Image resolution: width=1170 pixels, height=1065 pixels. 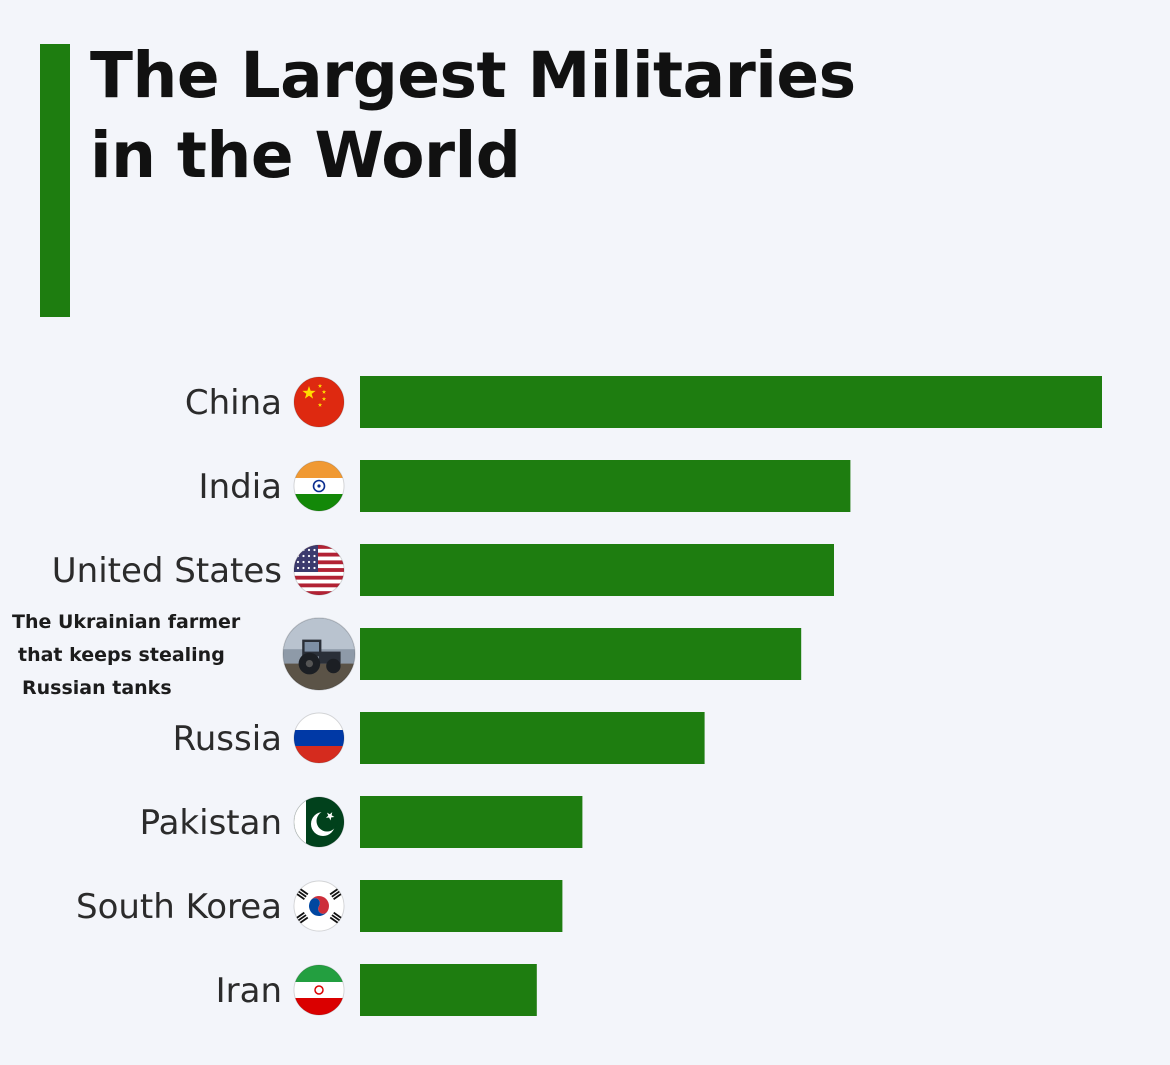 I want to click on usa-flag-icon, so click(x=319, y=570).